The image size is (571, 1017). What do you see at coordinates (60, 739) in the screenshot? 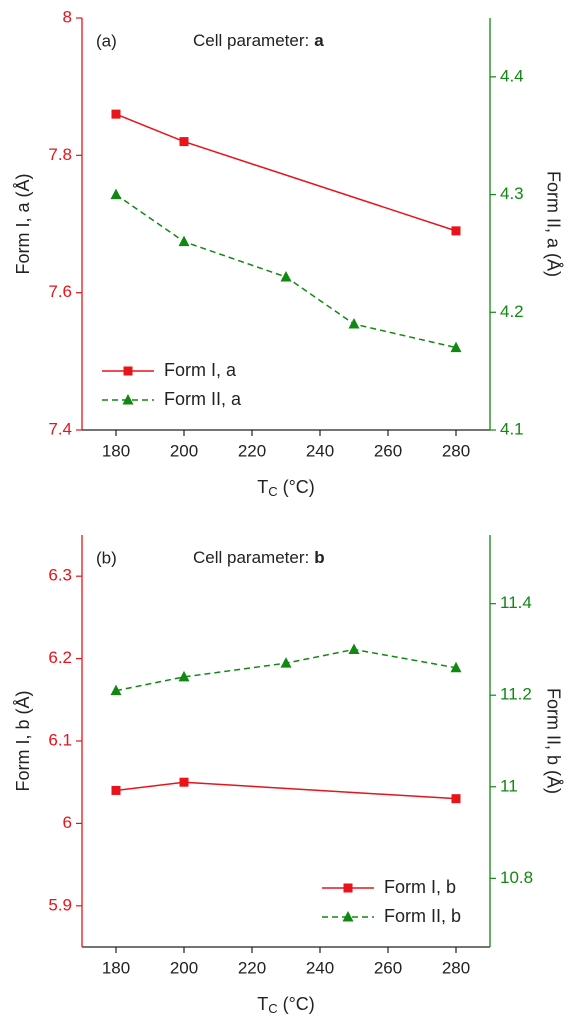
I see `y-tick-label: 6.1` at bounding box center [60, 739].